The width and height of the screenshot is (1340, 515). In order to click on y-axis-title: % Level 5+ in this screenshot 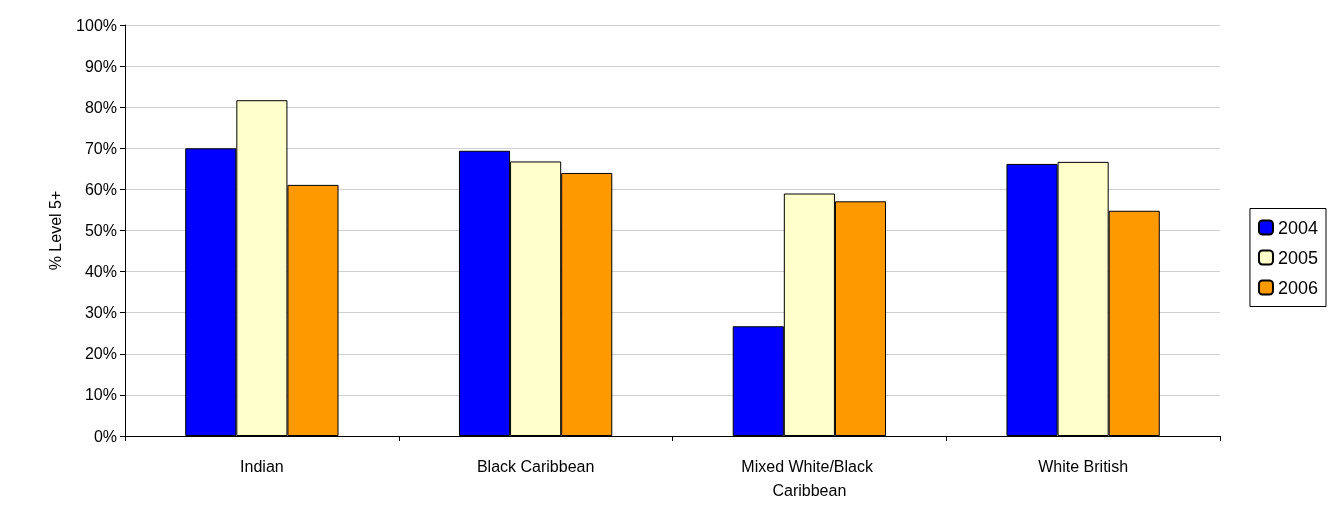, I will do `click(55, 230)`.